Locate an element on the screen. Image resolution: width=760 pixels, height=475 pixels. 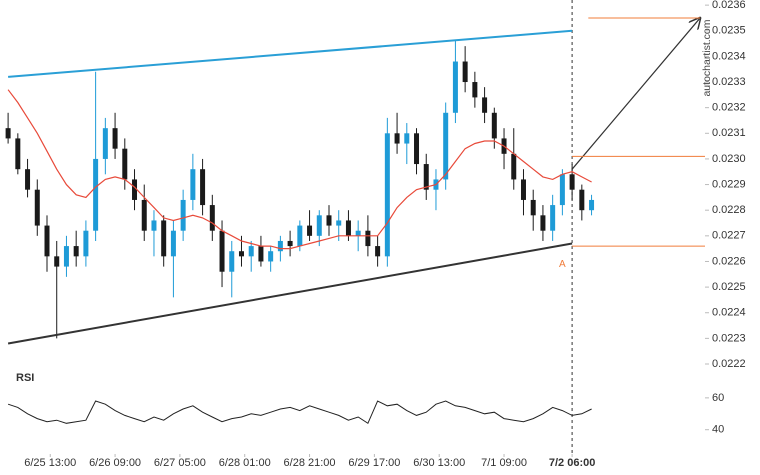
y-tick-label: 0.0233 is located at coordinates (729, 82).